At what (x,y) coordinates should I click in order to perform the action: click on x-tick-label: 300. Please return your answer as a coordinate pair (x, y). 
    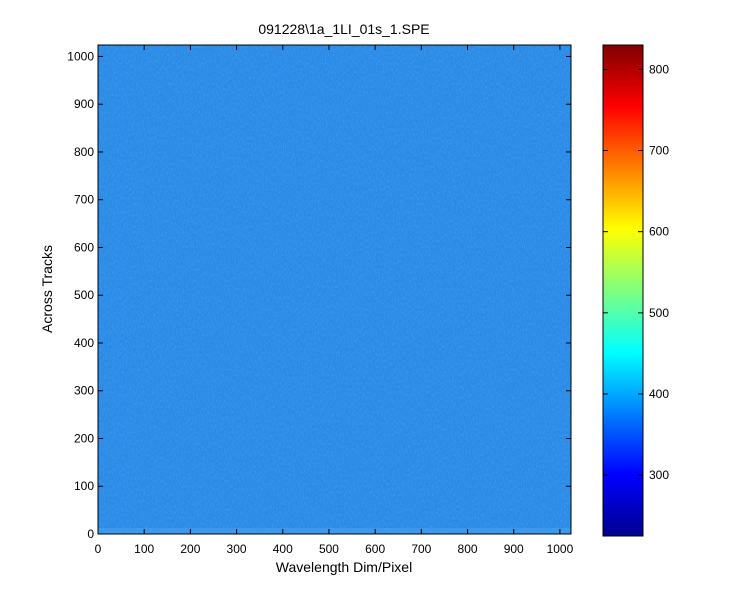
    Looking at the image, I should click on (237, 549).